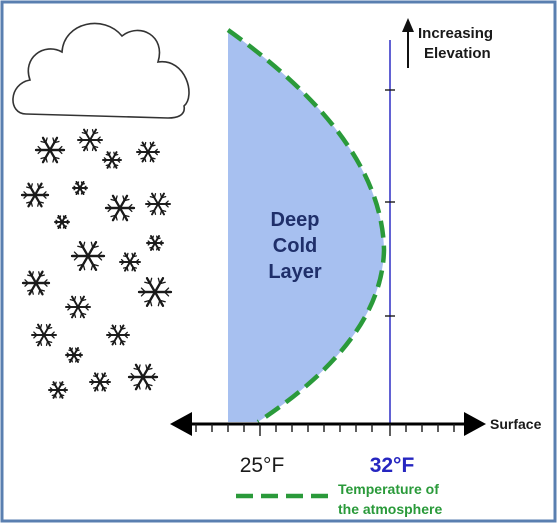 The image size is (557, 523). Describe the element at coordinates (388, 489) in the screenshot. I see `legend-label-line1: Temperature of` at that location.